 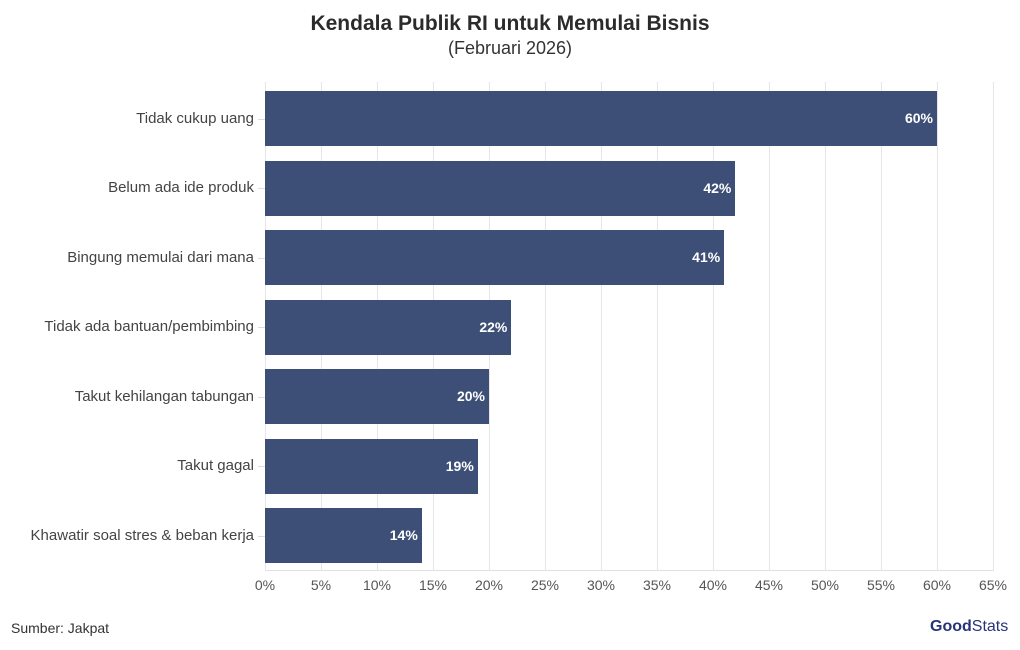 I want to click on x-tick-label: 25%, so click(x=545, y=585).